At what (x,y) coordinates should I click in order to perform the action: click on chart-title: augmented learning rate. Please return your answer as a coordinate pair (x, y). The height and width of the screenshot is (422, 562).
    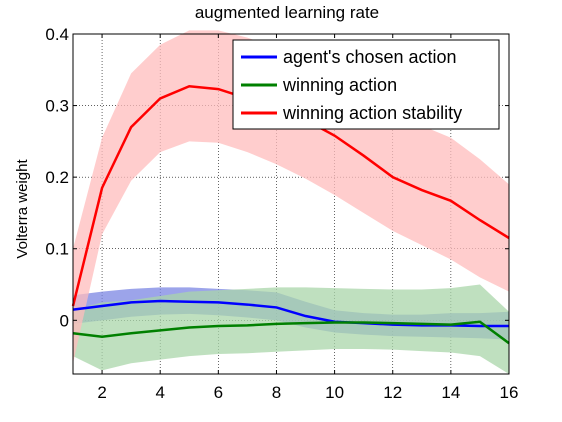
    Looking at the image, I should click on (287, 12).